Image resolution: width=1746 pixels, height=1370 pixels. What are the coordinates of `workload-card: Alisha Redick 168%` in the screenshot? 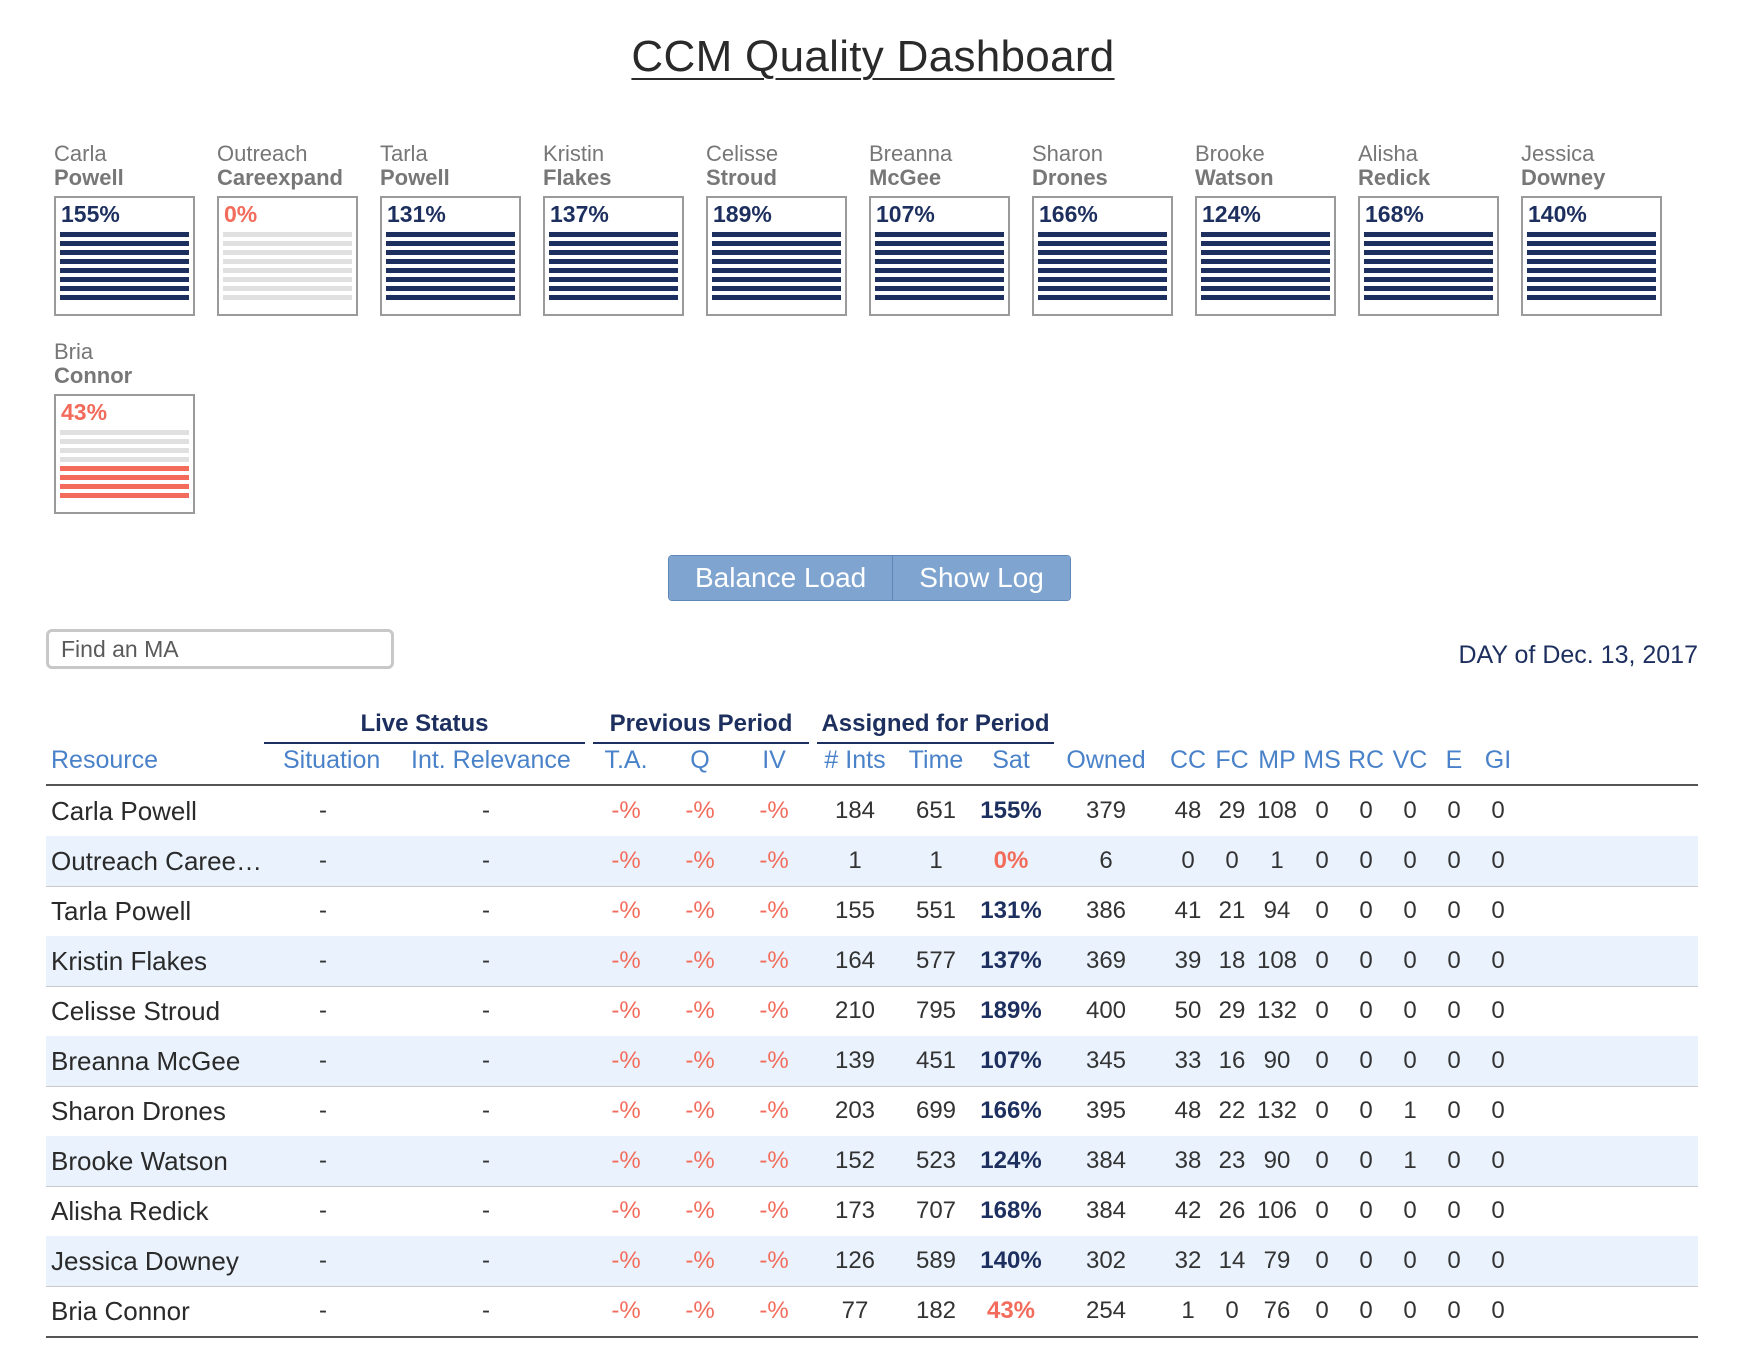 It's located at (1428, 229).